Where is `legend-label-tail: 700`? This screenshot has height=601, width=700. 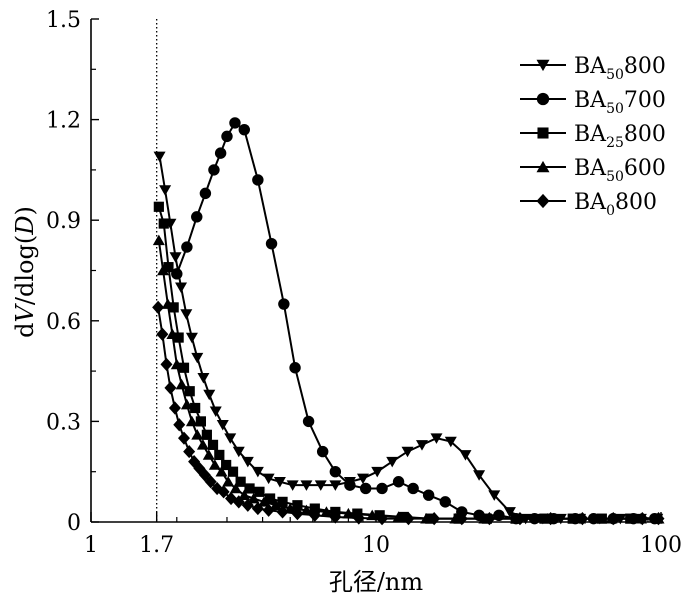 legend-label-tail: 700 is located at coordinates (645, 100).